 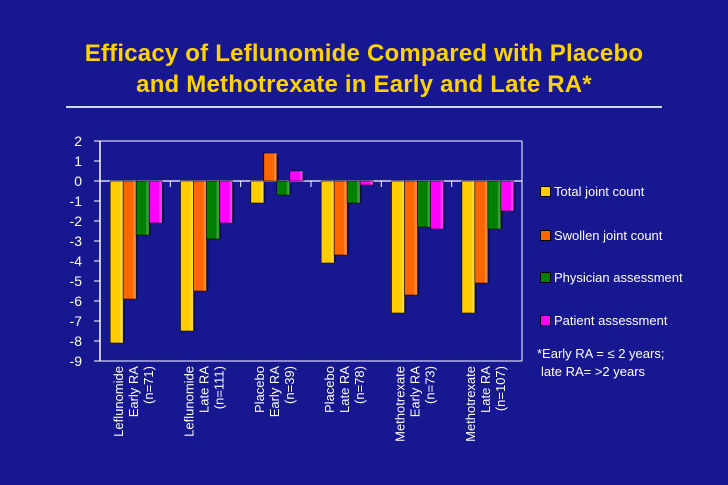 I want to click on legend-item: Physician assessment, so click(x=611, y=278).